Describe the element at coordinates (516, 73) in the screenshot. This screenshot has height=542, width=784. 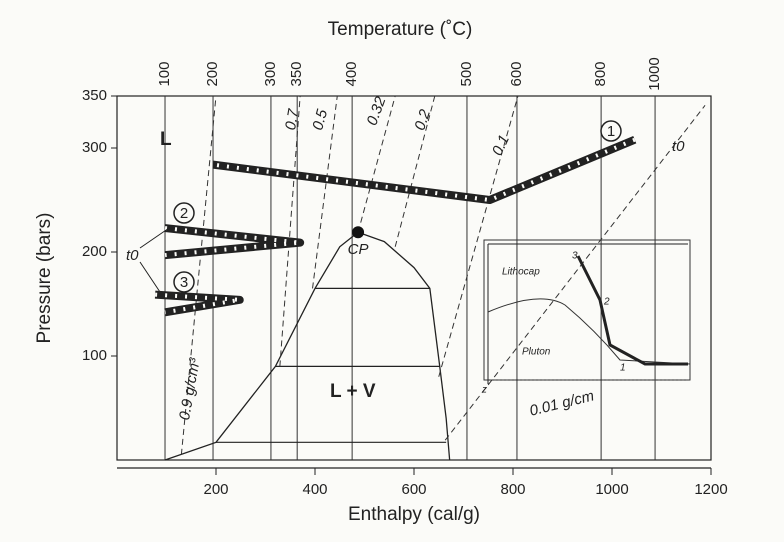
I see `top-tick-label: 600` at that location.